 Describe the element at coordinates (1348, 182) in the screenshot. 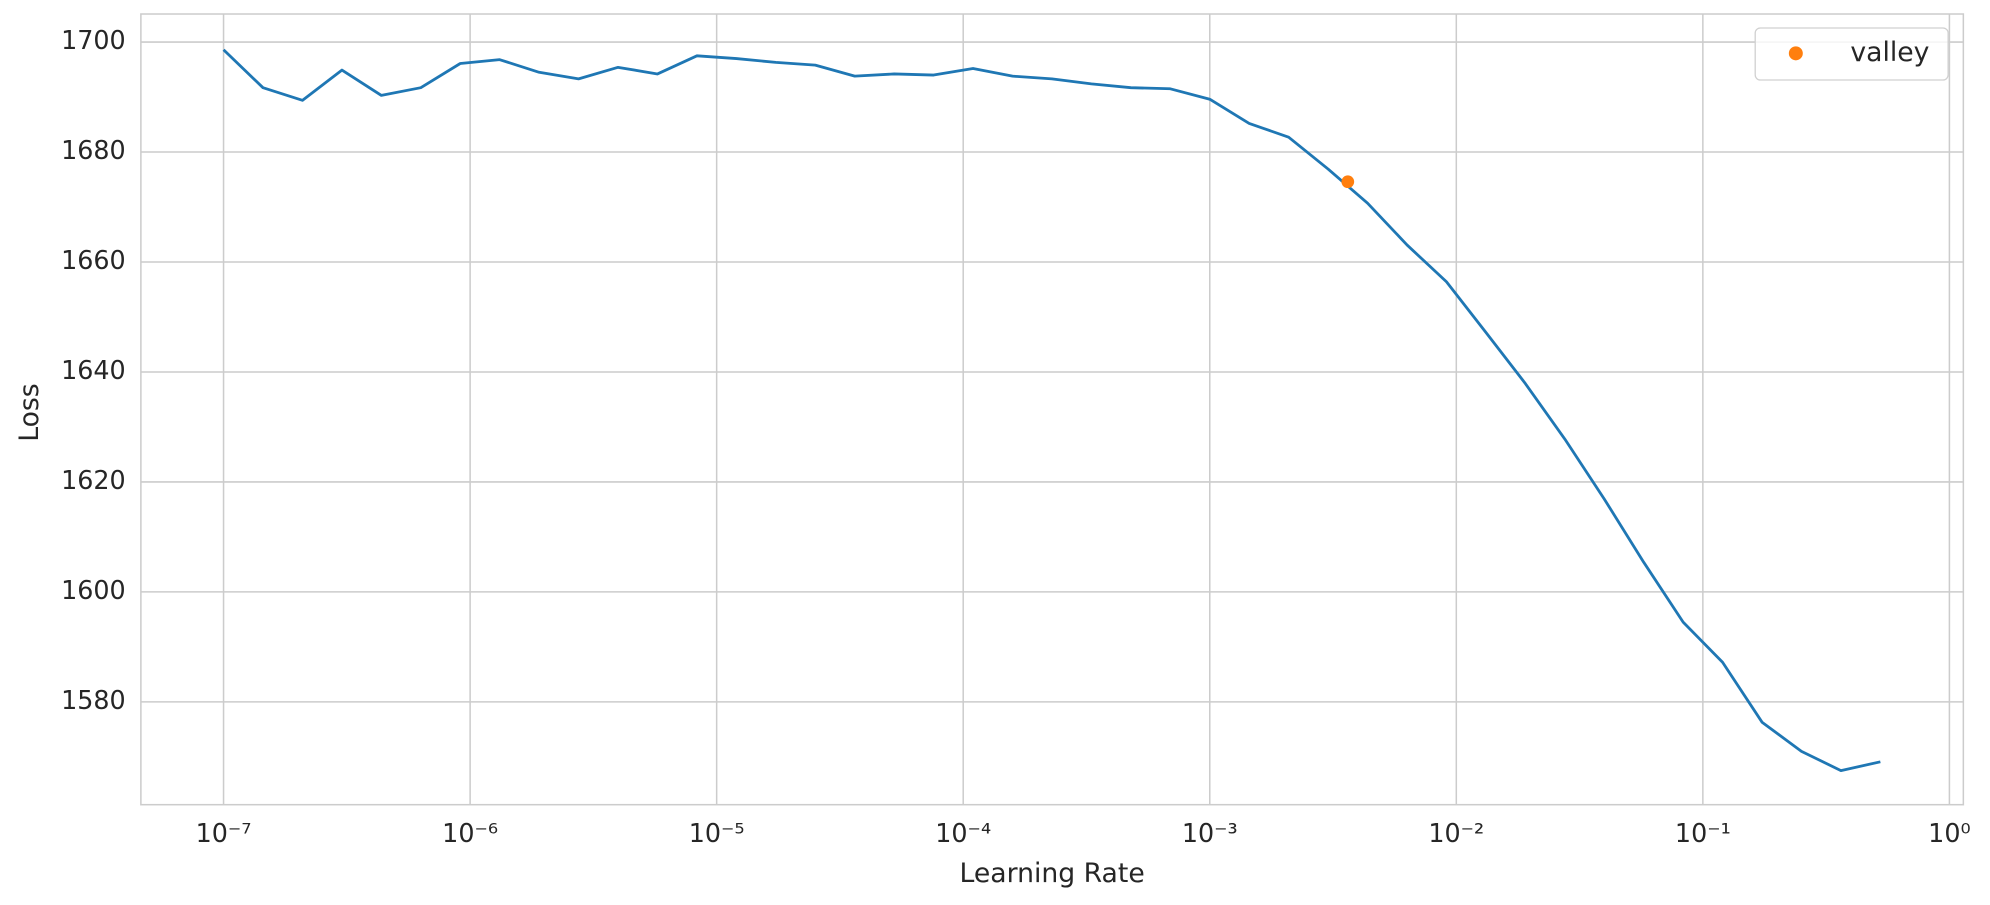

I see `marker` at that location.